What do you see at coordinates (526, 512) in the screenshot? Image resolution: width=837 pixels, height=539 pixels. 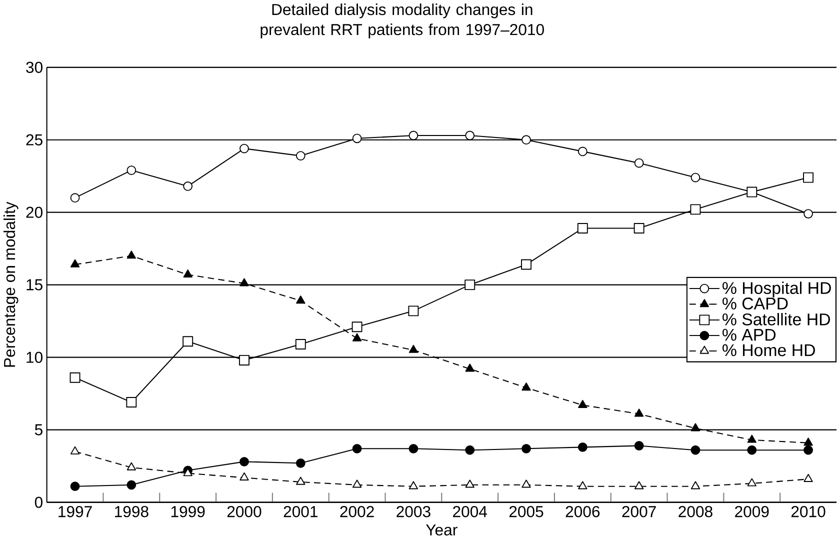 I see `x-tick-label: 2005` at bounding box center [526, 512].